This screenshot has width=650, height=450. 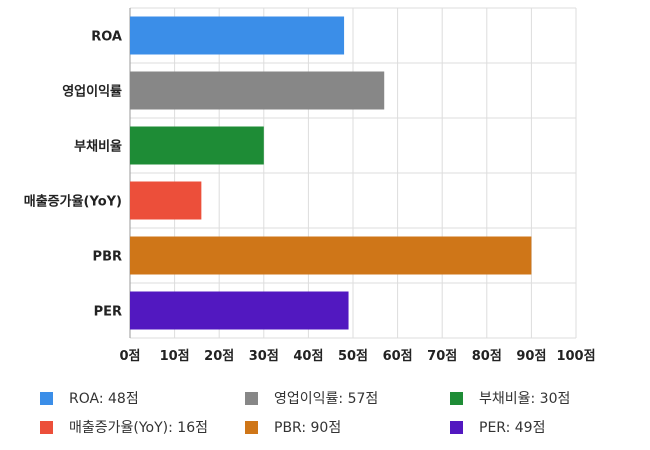 I want to click on legend-item-debt-ratio: 부채비율: 30점, so click(x=510, y=398).